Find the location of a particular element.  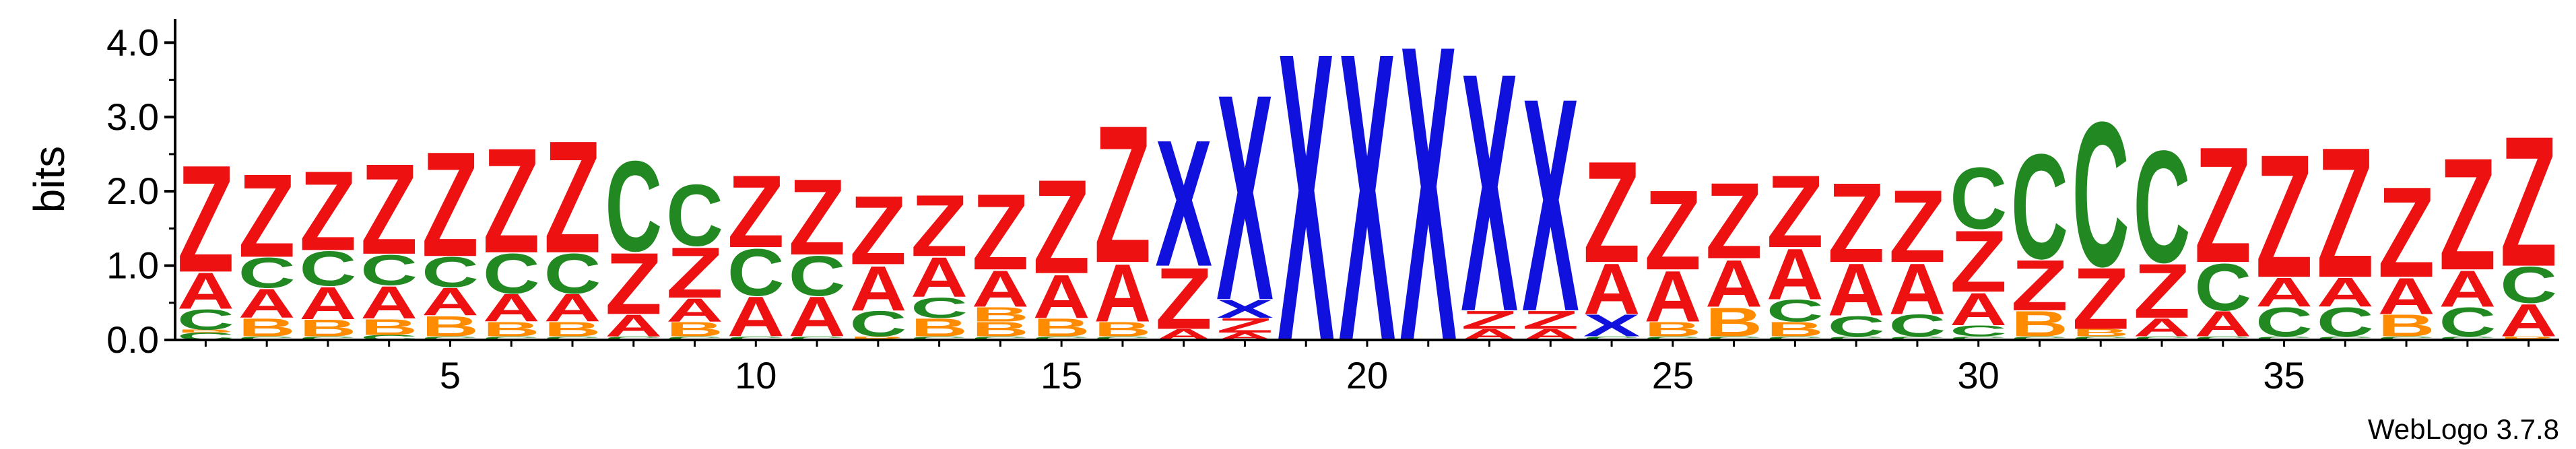

y-axis-label: bits is located at coordinates (49, 179).